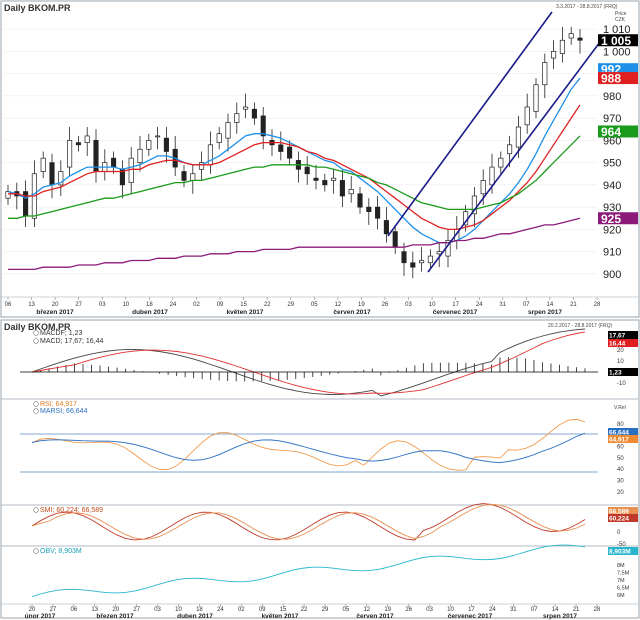 This screenshot has width=640, height=620. I want to click on price-x-month-label: březen 2017, so click(55, 312).